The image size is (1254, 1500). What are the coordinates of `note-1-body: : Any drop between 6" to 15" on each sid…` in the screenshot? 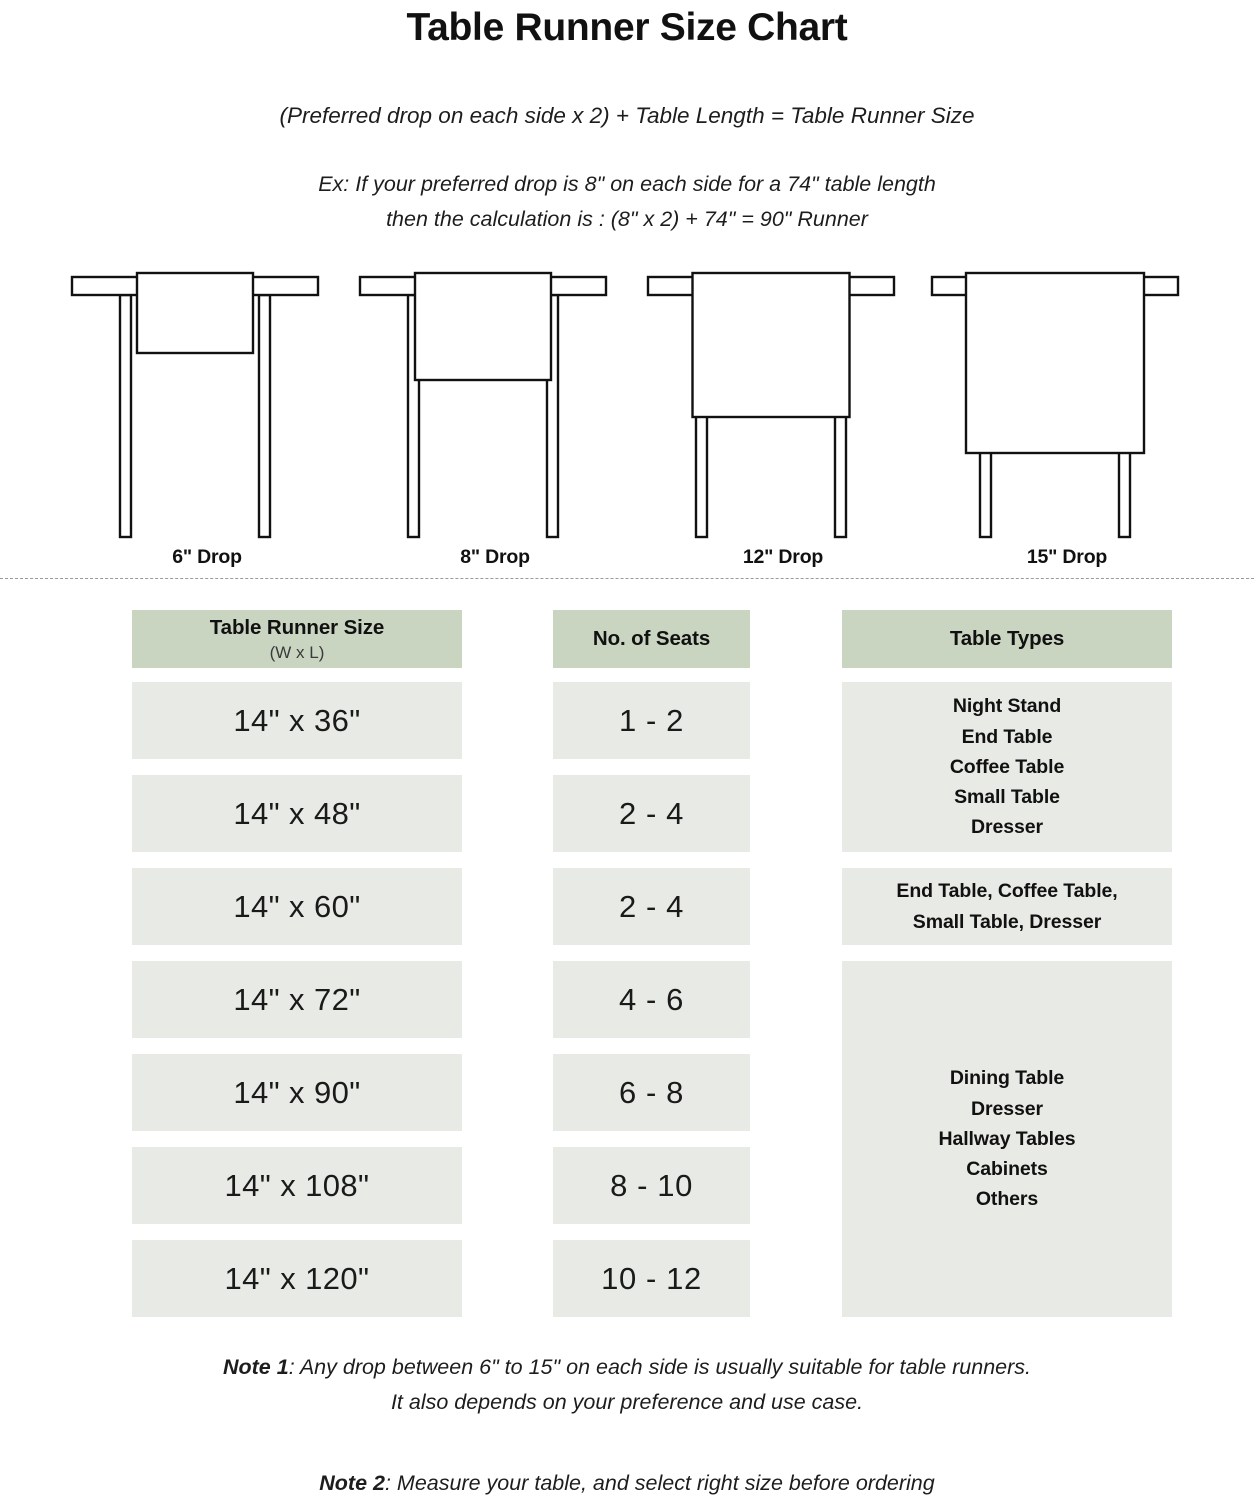 It's located at (660, 1367).